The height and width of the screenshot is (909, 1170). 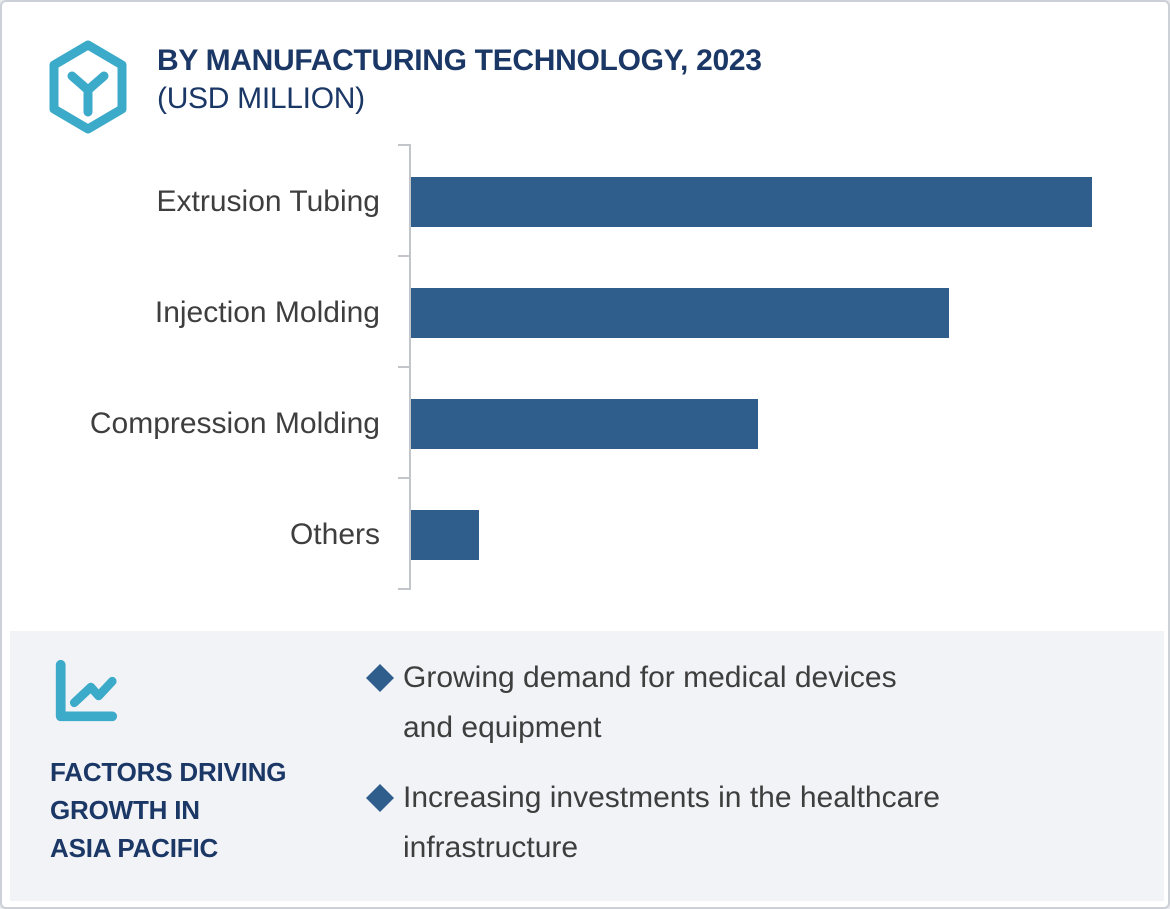 What do you see at coordinates (459, 60) in the screenshot?
I see `chart-title: BY MANUFACTURING TECHNOLOGY, 2023` at bounding box center [459, 60].